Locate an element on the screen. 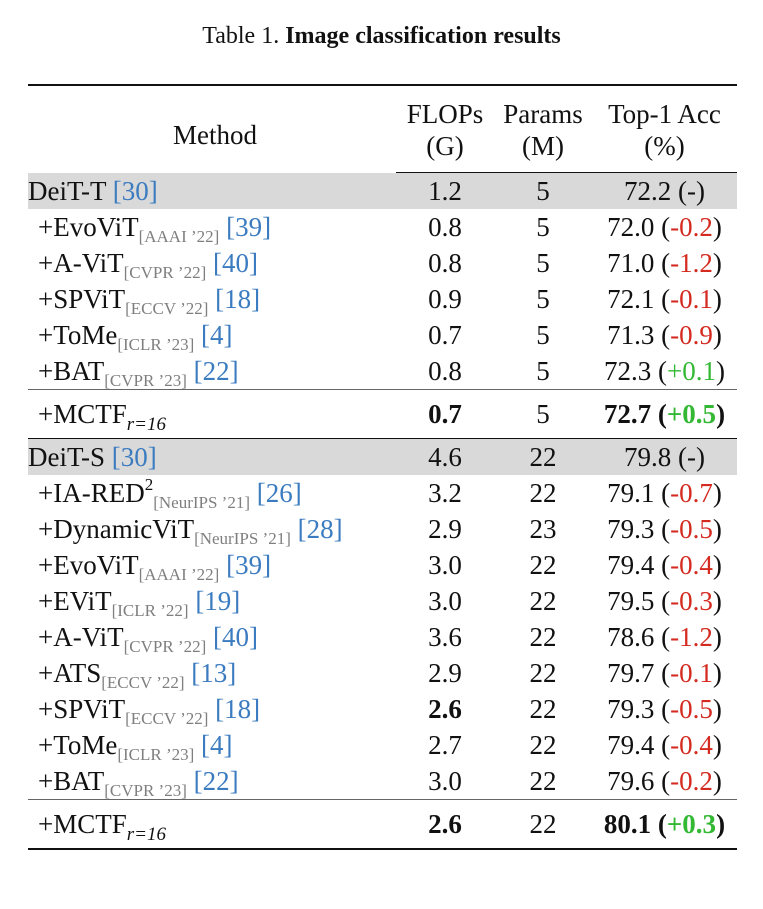 This screenshot has width=763, height=909. reference-link: [22] is located at coordinates (216, 371).